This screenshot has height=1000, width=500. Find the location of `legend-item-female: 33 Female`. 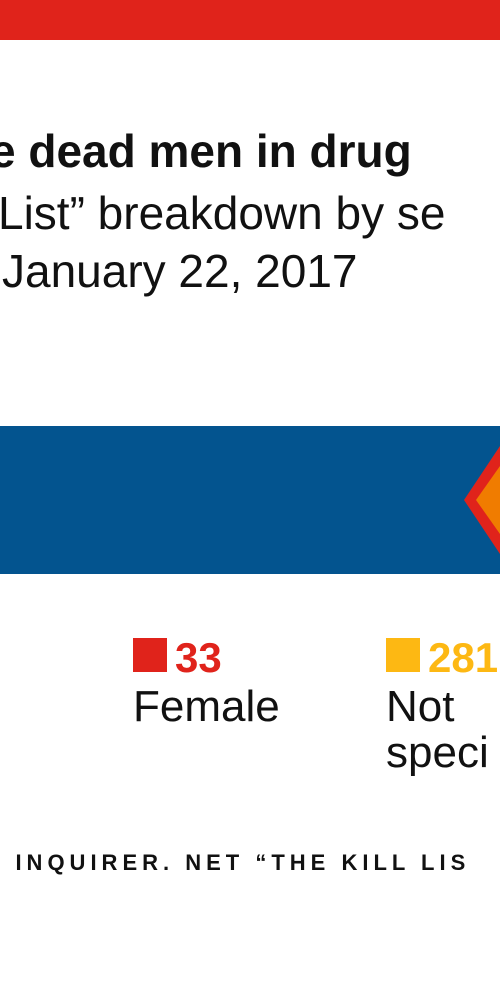

legend-item-female: 33 Female is located at coordinates (206, 681).